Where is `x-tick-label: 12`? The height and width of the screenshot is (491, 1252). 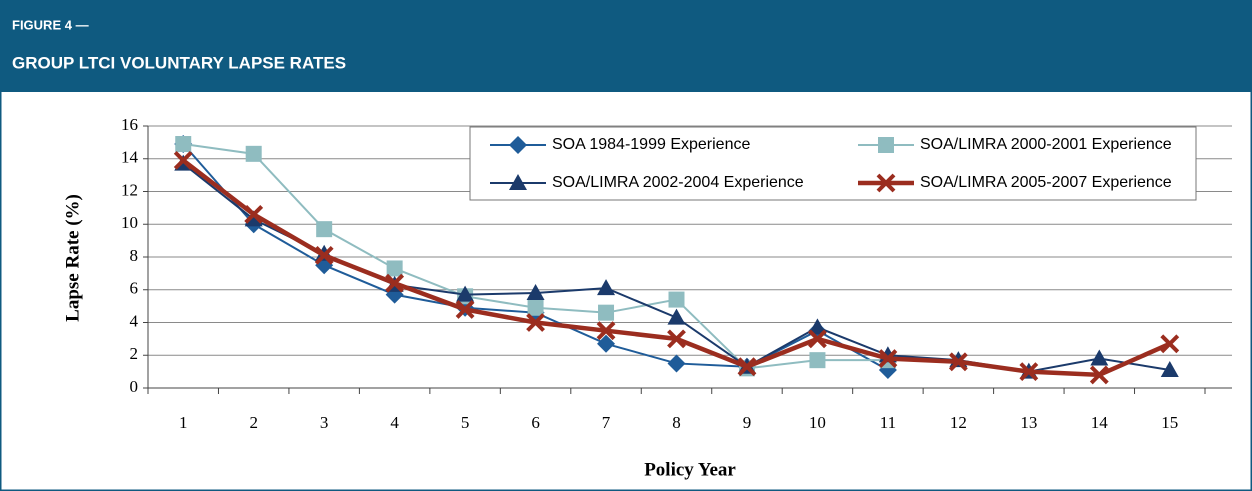 x-tick-label: 12 is located at coordinates (958, 422).